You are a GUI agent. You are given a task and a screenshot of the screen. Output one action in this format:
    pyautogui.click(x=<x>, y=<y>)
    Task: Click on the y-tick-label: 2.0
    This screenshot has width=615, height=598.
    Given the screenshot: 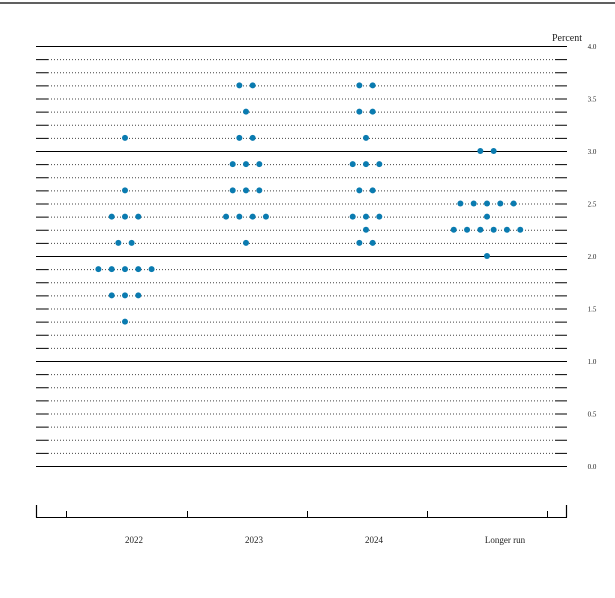 What is the action you would take?
    pyautogui.click(x=592, y=257)
    